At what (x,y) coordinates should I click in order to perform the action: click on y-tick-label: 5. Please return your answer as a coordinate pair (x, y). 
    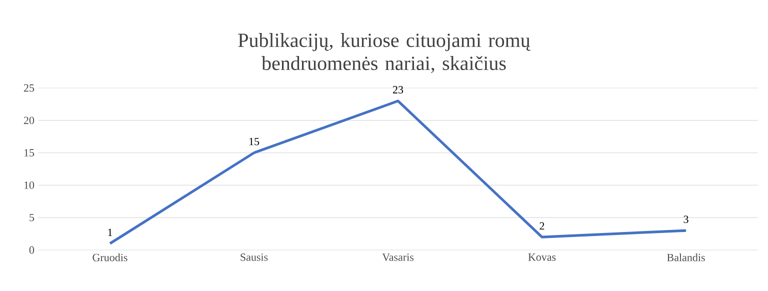
    Looking at the image, I should click on (32, 218).